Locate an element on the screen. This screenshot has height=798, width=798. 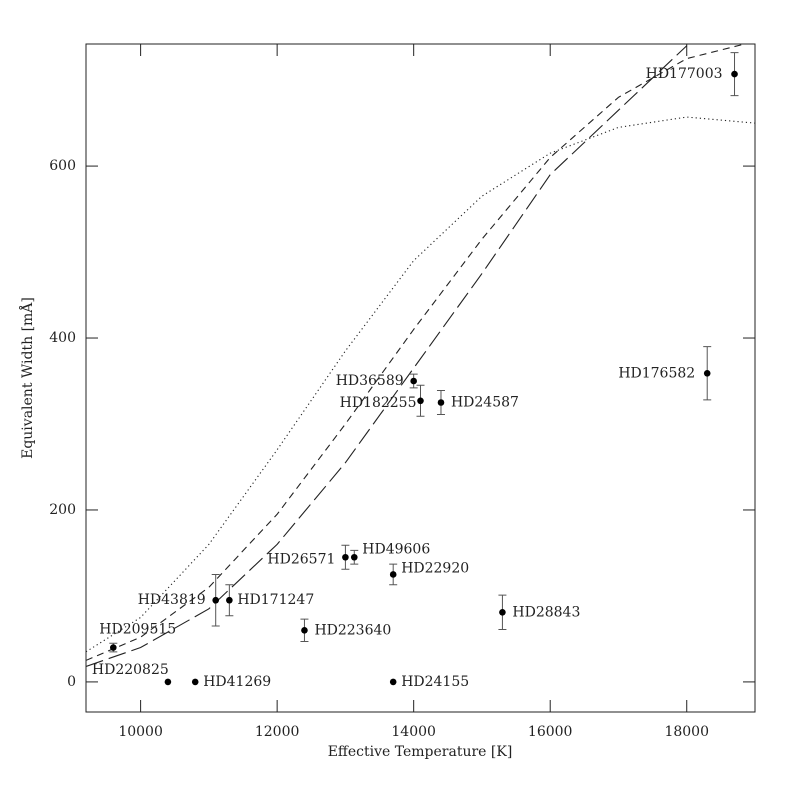
point-label: HD171247 is located at coordinates (275, 600).